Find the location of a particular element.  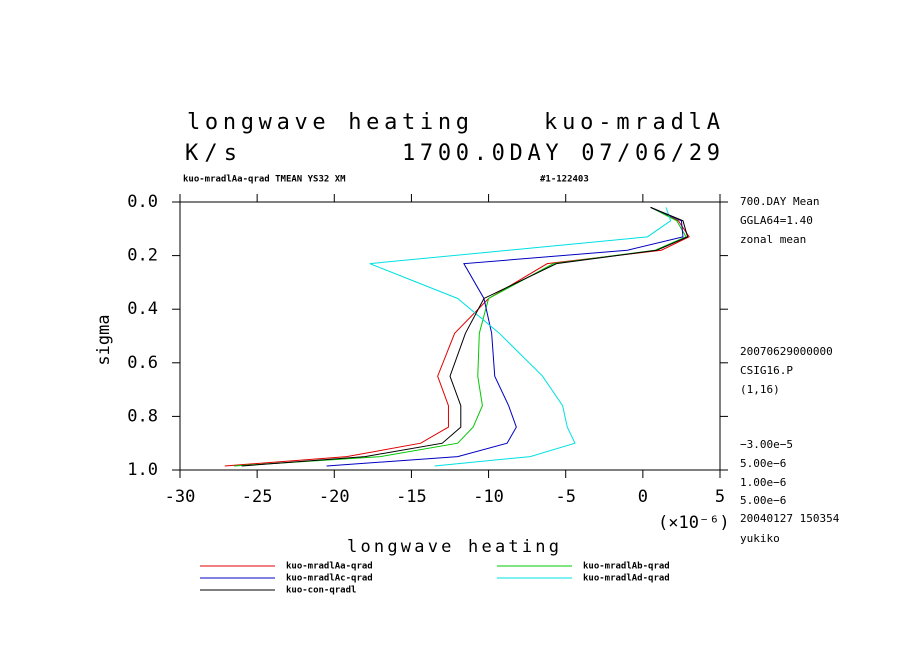

legend-label: kuo-mradlAb-qrad is located at coordinates (626, 567).